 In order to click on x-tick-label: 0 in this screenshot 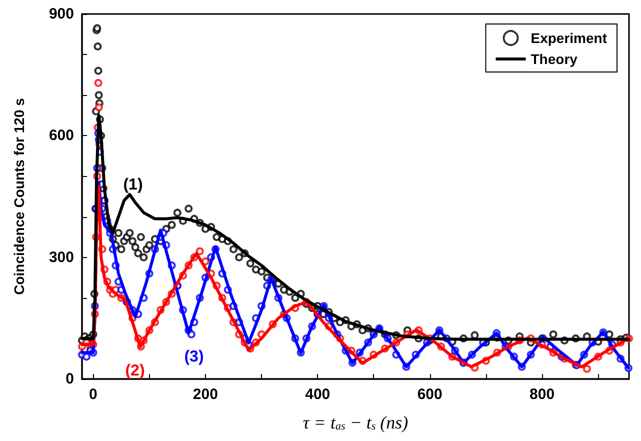, I will do `click(93, 394)`.